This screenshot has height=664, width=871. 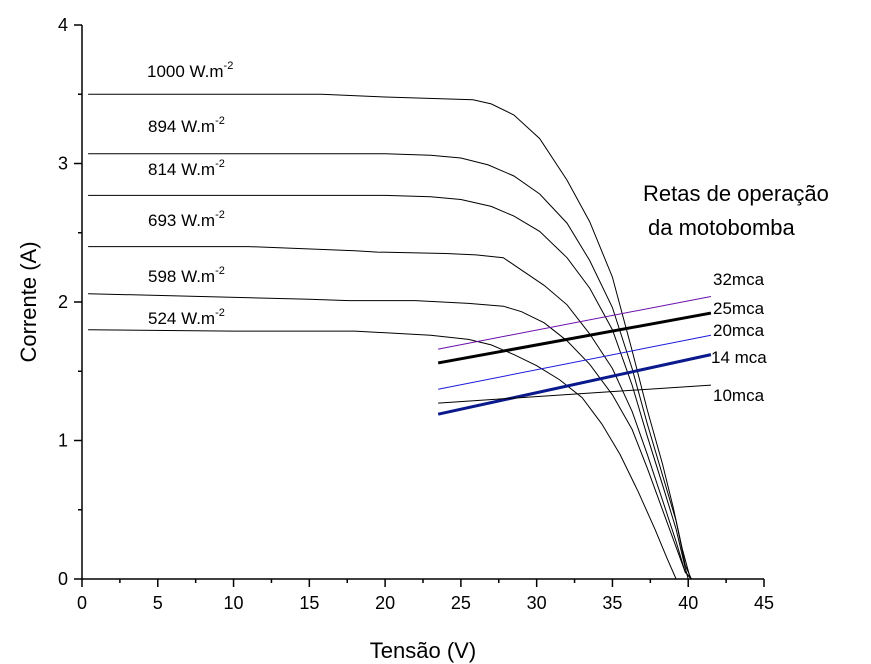 What do you see at coordinates (739, 308) in the screenshot?
I see `operation-line-label: 25mca` at bounding box center [739, 308].